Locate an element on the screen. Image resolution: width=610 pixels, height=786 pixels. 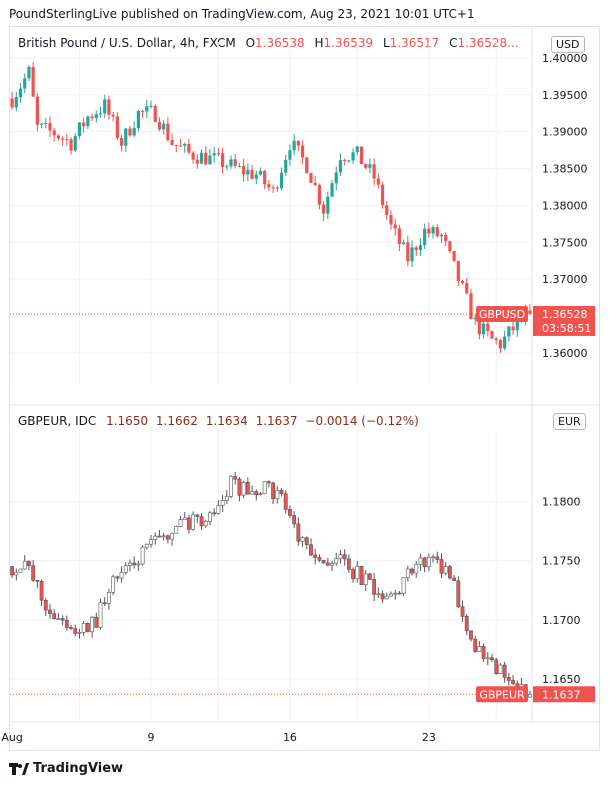
gbpeur-close: 1.1637 is located at coordinates (276, 421).